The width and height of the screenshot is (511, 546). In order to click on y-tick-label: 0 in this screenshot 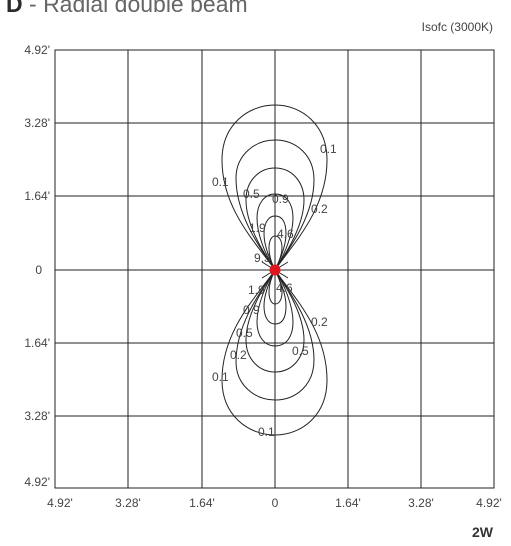, I will do `click(38, 270)`.